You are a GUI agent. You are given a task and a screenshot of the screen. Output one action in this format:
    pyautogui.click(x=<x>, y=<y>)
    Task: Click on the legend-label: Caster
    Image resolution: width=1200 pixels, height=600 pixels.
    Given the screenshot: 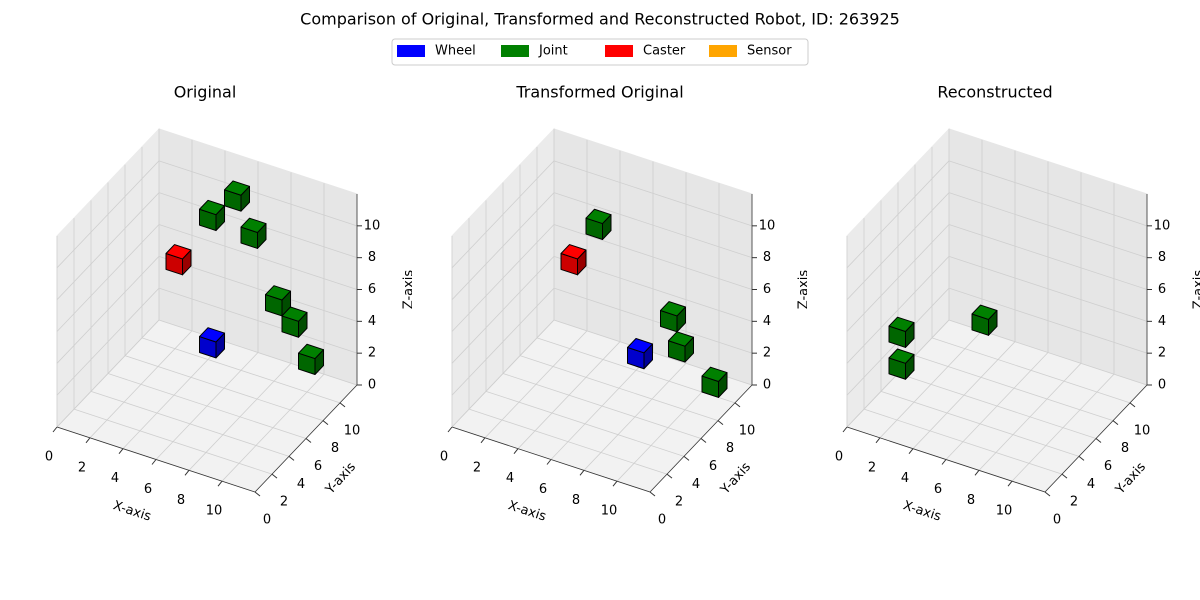 What is the action you would take?
    pyautogui.click(x=664, y=51)
    